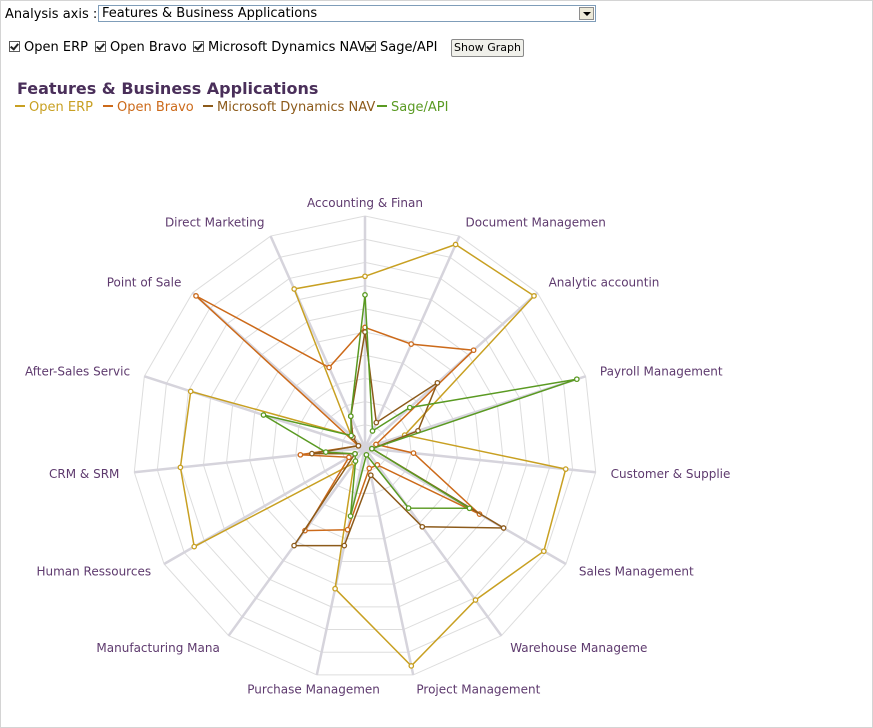  I want to click on axis-label: Point of Sale, so click(144, 283).